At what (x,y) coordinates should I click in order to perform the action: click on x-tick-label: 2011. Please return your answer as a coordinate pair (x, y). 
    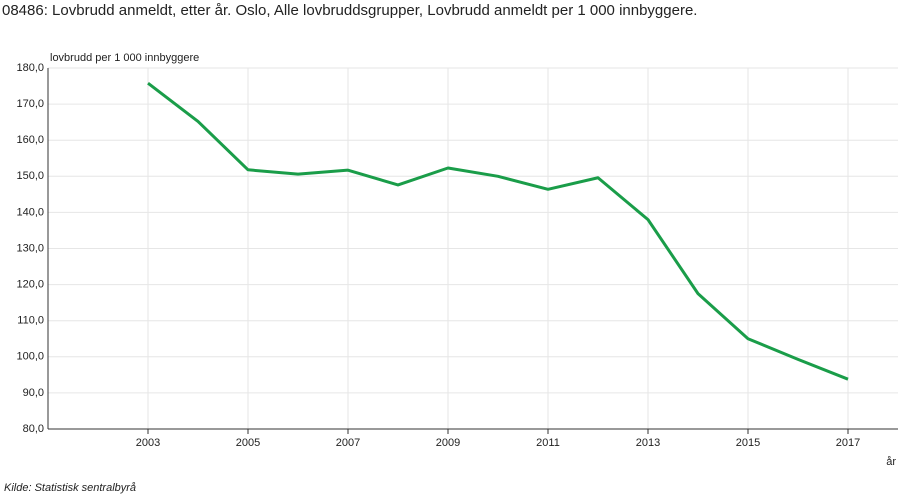
    Looking at the image, I should click on (548, 443).